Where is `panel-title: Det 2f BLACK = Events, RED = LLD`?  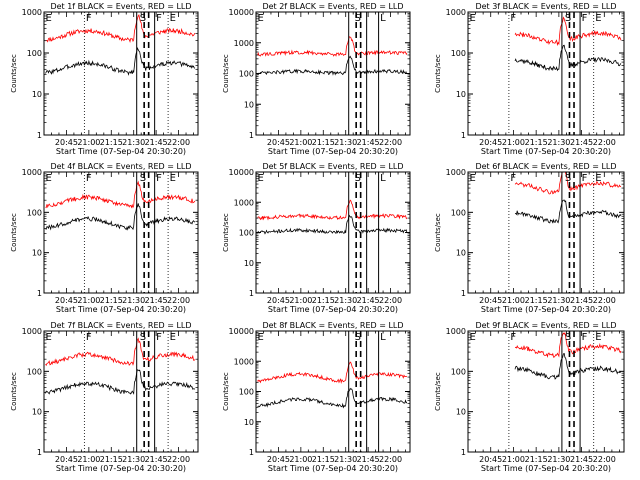 panel-title: Det 2f BLACK = Events, RED = LLD is located at coordinates (332, 6).